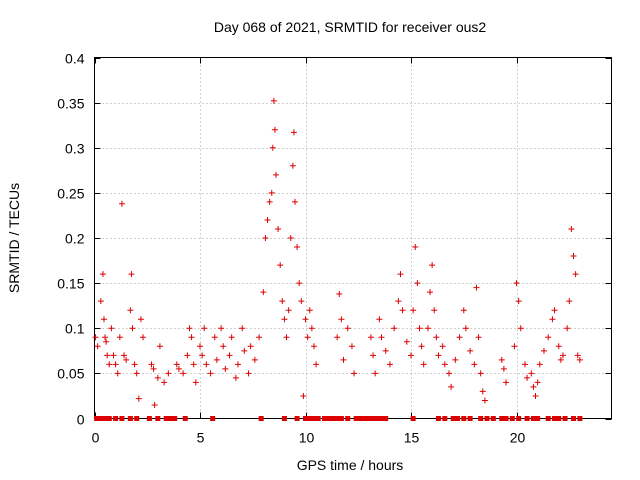  What do you see at coordinates (75, 239) in the screenshot?
I see `y-tick-label: 0.2` at bounding box center [75, 239].